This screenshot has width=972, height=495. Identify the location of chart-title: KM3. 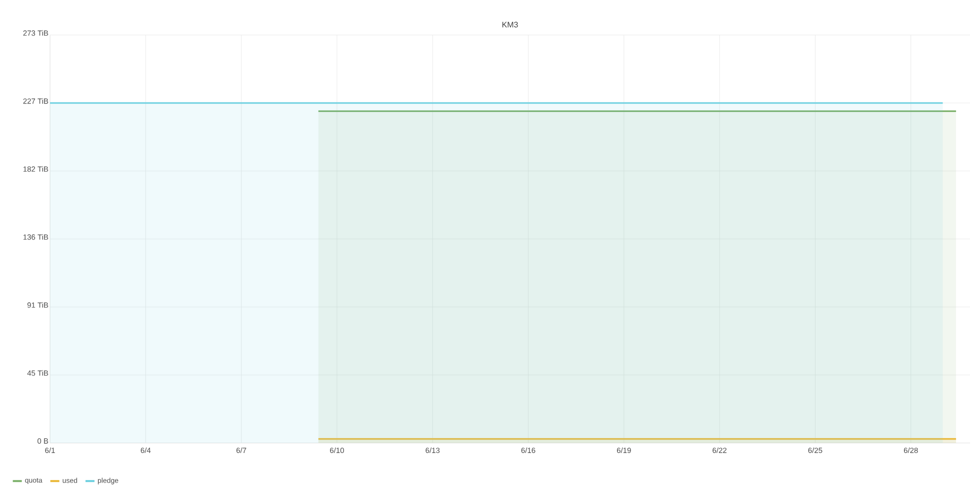
(510, 25).